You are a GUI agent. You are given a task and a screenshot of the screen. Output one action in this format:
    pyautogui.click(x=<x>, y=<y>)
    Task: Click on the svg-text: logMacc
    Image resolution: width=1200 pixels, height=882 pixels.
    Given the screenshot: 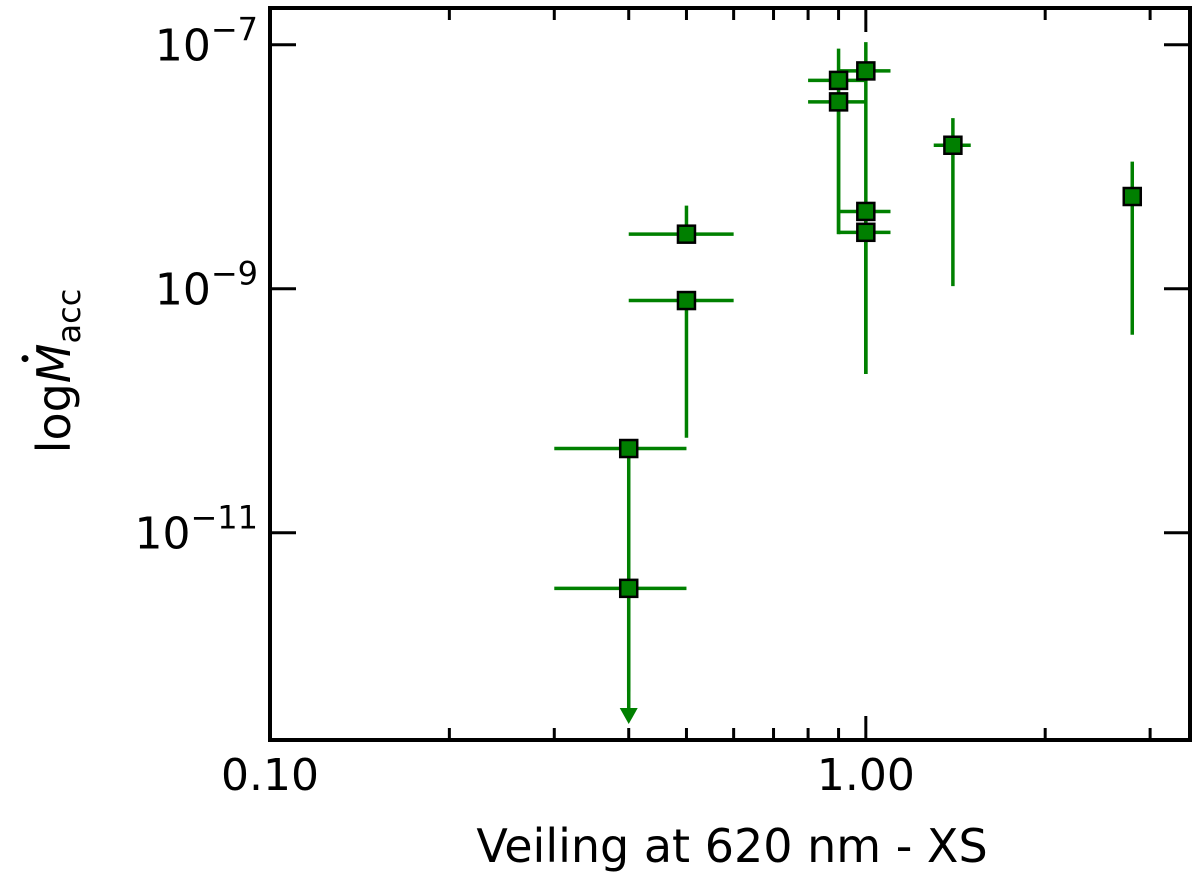 What is the action you would take?
    pyautogui.click(x=57, y=371)
    